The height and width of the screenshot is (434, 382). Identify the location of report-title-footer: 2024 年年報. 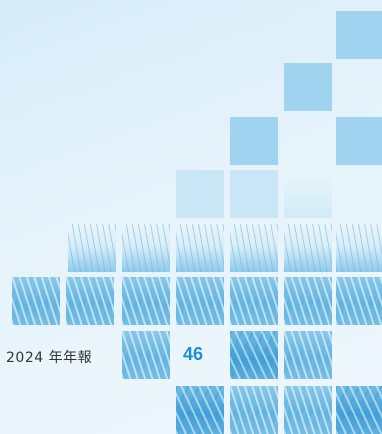
(49, 358).